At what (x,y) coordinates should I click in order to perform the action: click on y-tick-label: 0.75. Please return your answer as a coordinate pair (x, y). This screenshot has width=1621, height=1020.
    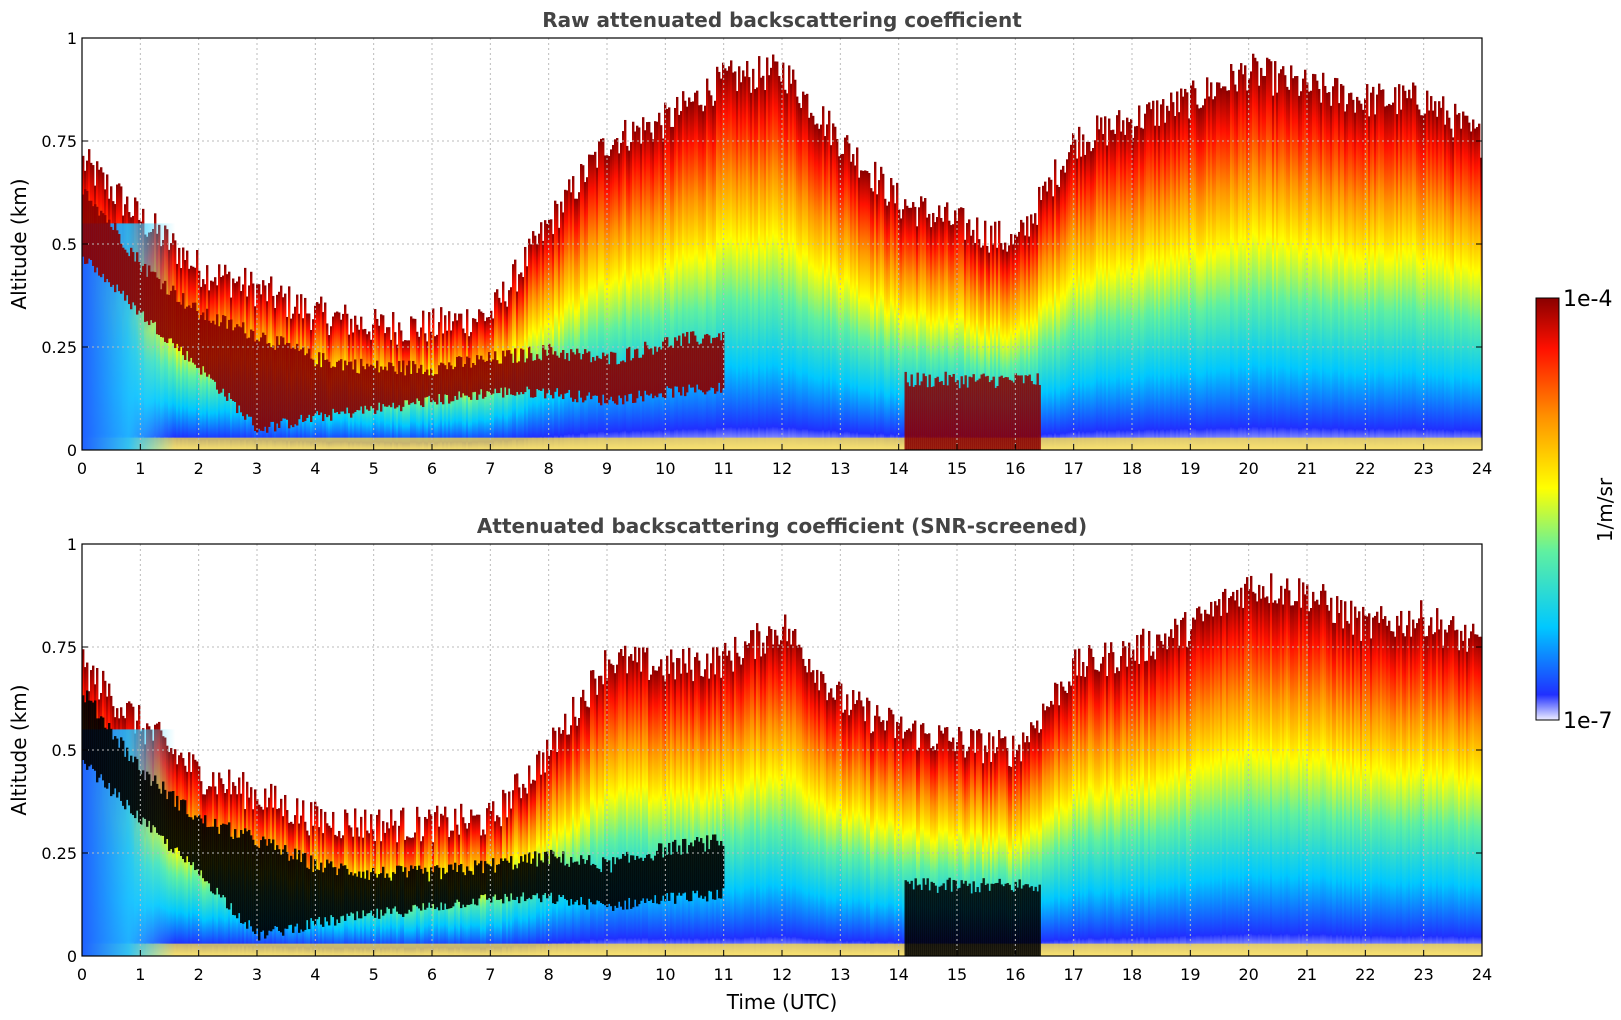
    Looking at the image, I should click on (59, 647).